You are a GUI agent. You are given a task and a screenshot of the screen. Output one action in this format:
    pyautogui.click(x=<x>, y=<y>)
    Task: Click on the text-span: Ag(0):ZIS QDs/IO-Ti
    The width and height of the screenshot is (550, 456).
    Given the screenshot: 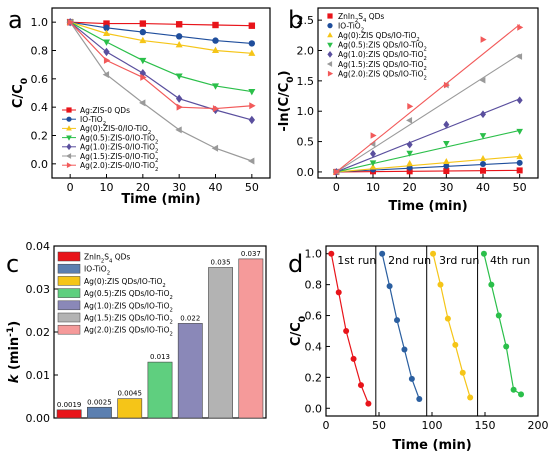 What is the action you would take?
    pyautogui.click(x=374, y=35)
    